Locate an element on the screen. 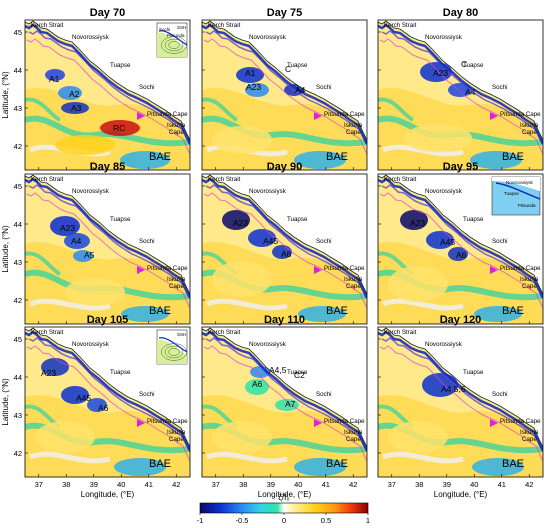  colorbar-tick-label: 1 is located at coordinates (368, 520).